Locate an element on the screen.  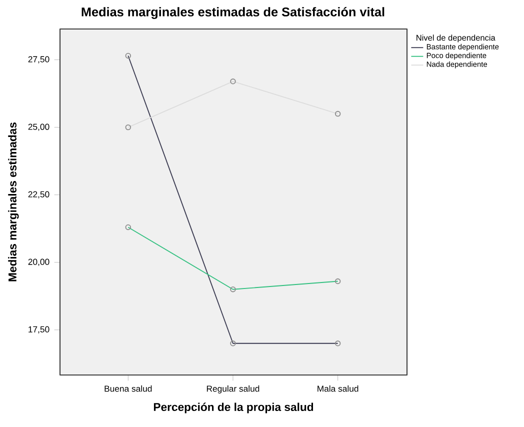
y-tick-label: 20,00 is located at coordinates (39, 262).